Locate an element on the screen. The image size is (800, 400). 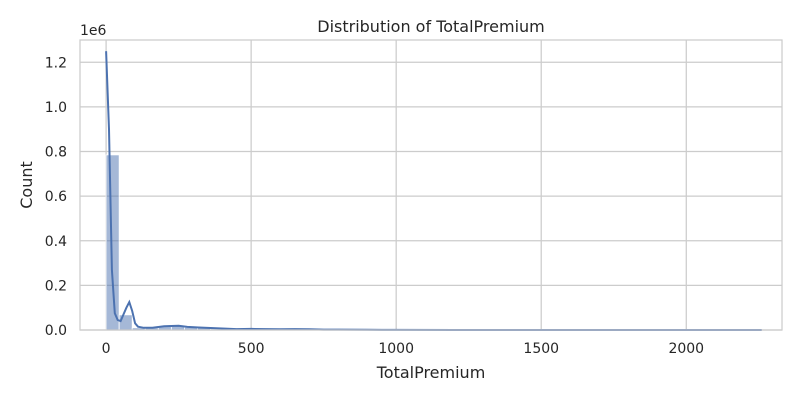
x-tick-label: 0 is located at coordinates (106, 349).